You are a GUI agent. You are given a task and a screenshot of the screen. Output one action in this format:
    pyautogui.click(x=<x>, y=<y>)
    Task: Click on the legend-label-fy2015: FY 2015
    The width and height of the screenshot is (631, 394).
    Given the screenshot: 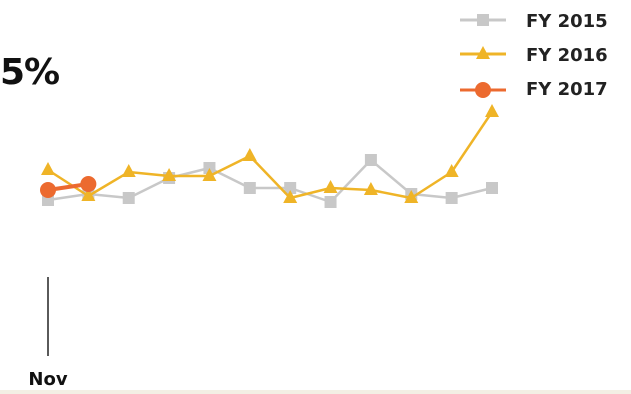 What is the action you would take?
    pyautogui.click(x=567, y=21)
    